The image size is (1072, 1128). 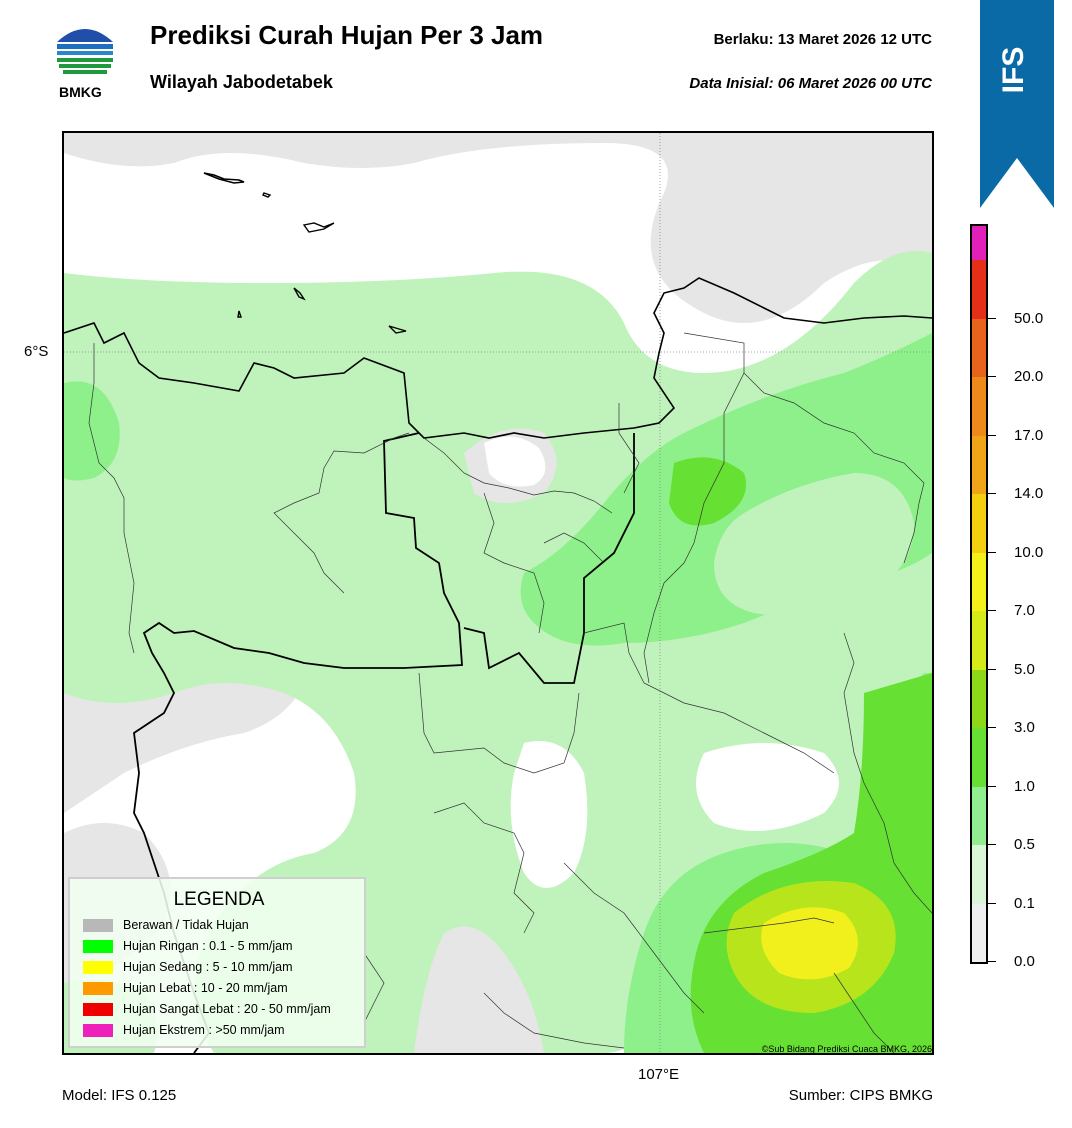 I want to click on colorbar-tick-label: 5.0, so click(x=1024, y=669).